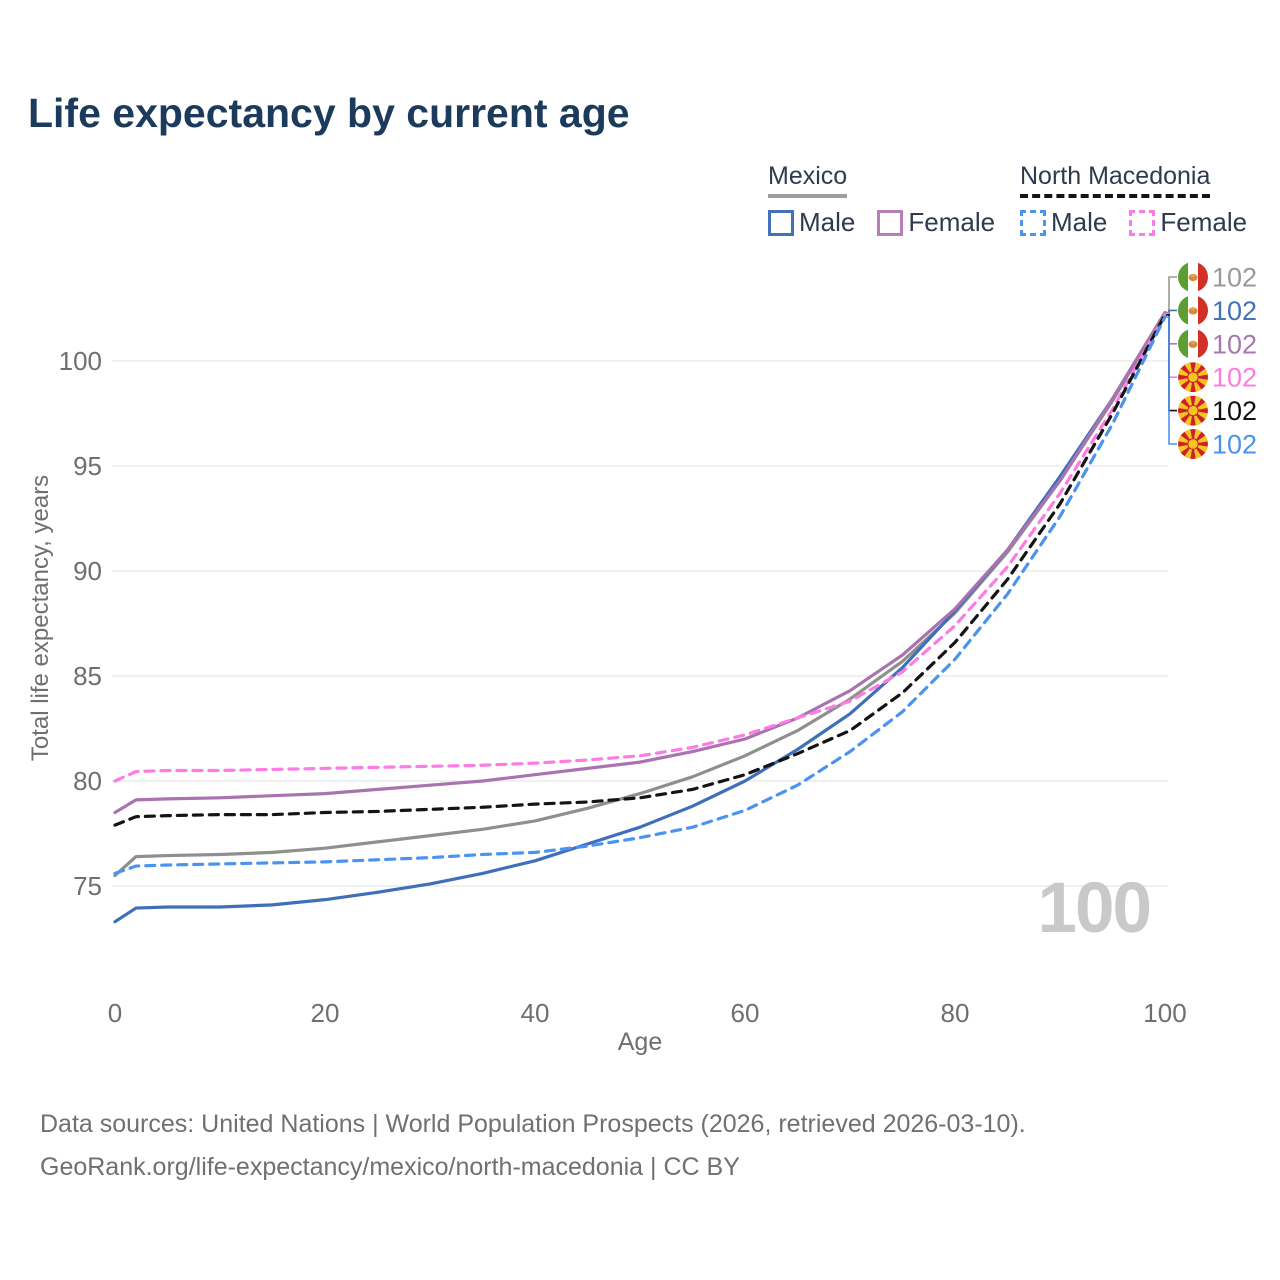 The height and width of the screenshot is (1280, 1280). What do you see at coordinates (892, 200) in the screenshot?
I see `legend-group-mexico: Mexico Male Female` at bounding box center [892, 200].